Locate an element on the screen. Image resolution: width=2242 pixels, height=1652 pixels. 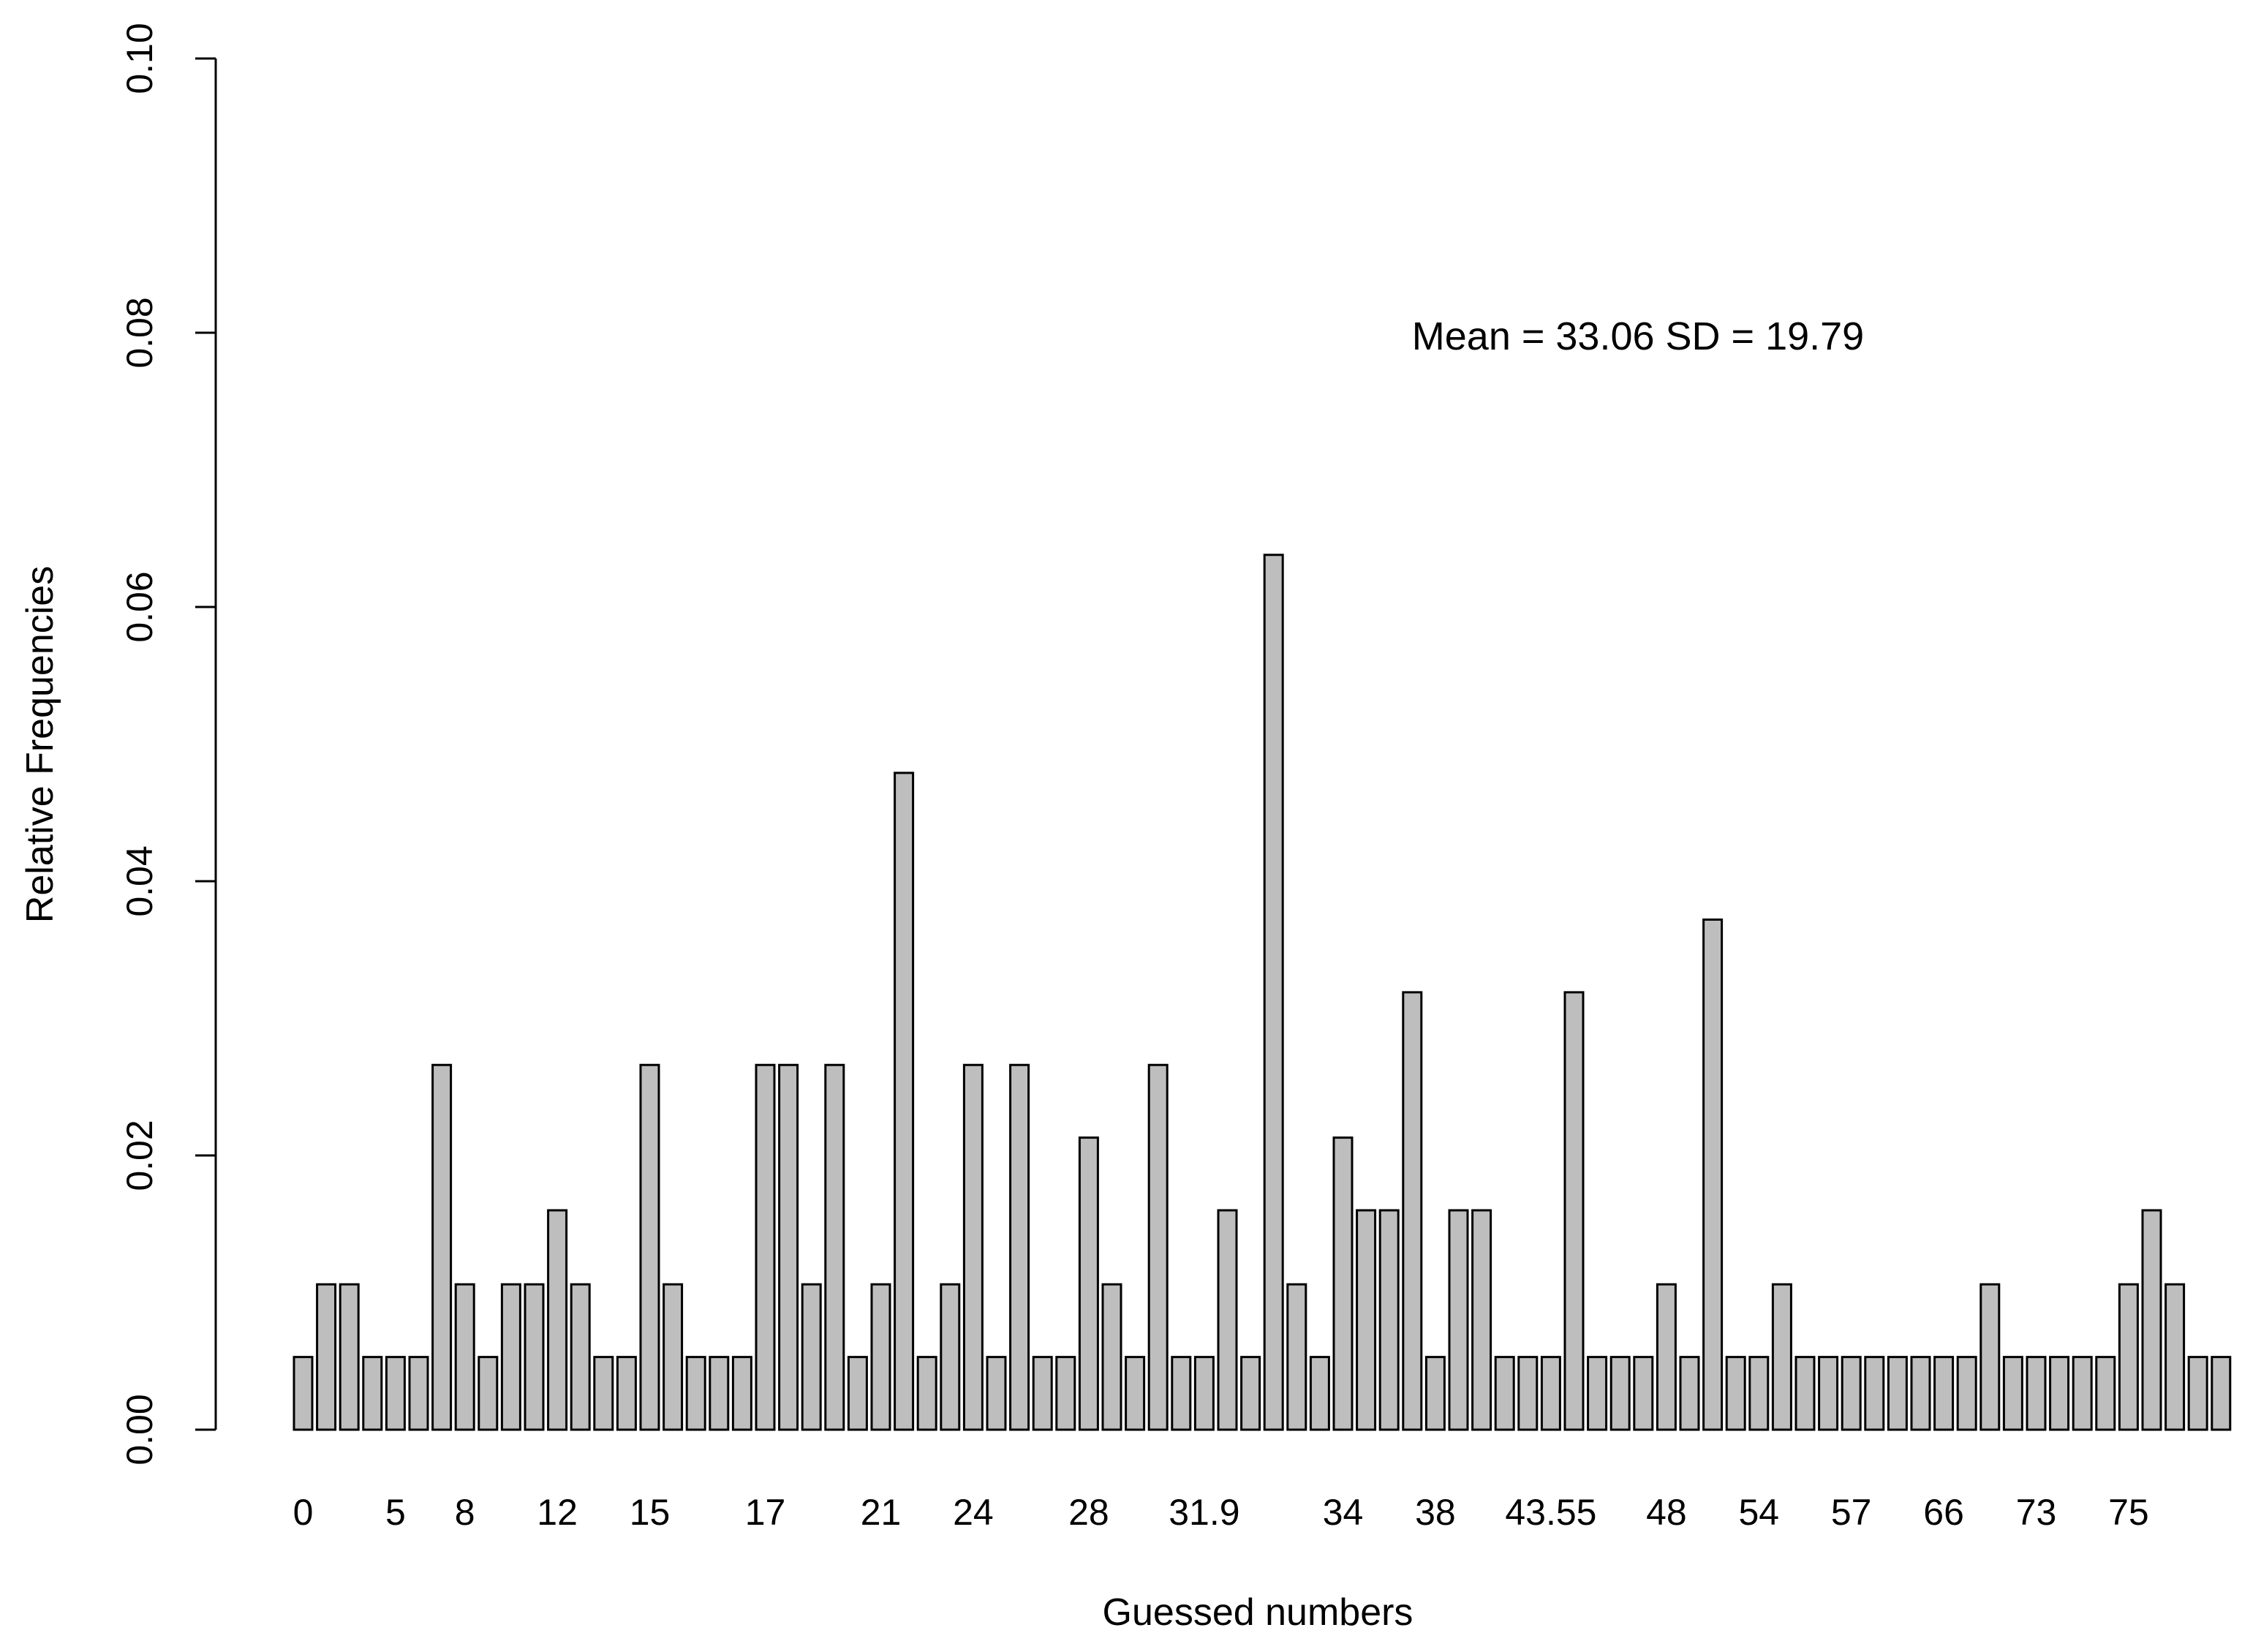
x-tick-label-0: 0 is located at coordinates (304, 1512).